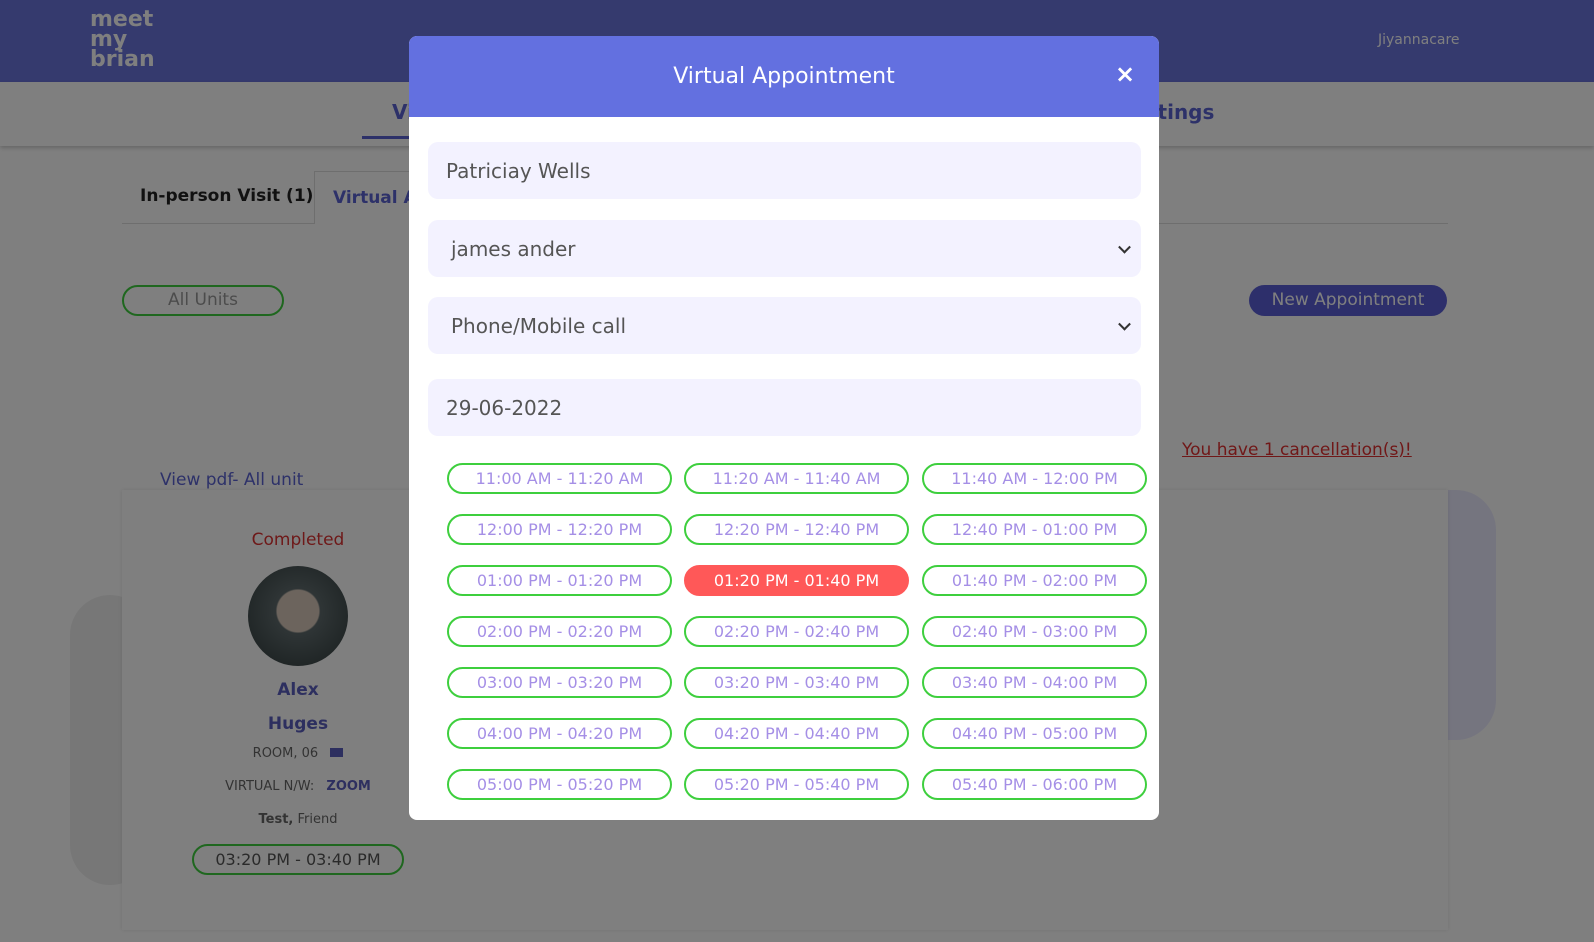  Describe the element at coordinates (796, 580) in the screenshot. I see `time-slot-selected: 01:20 PM - 01:40 PM` at that location.